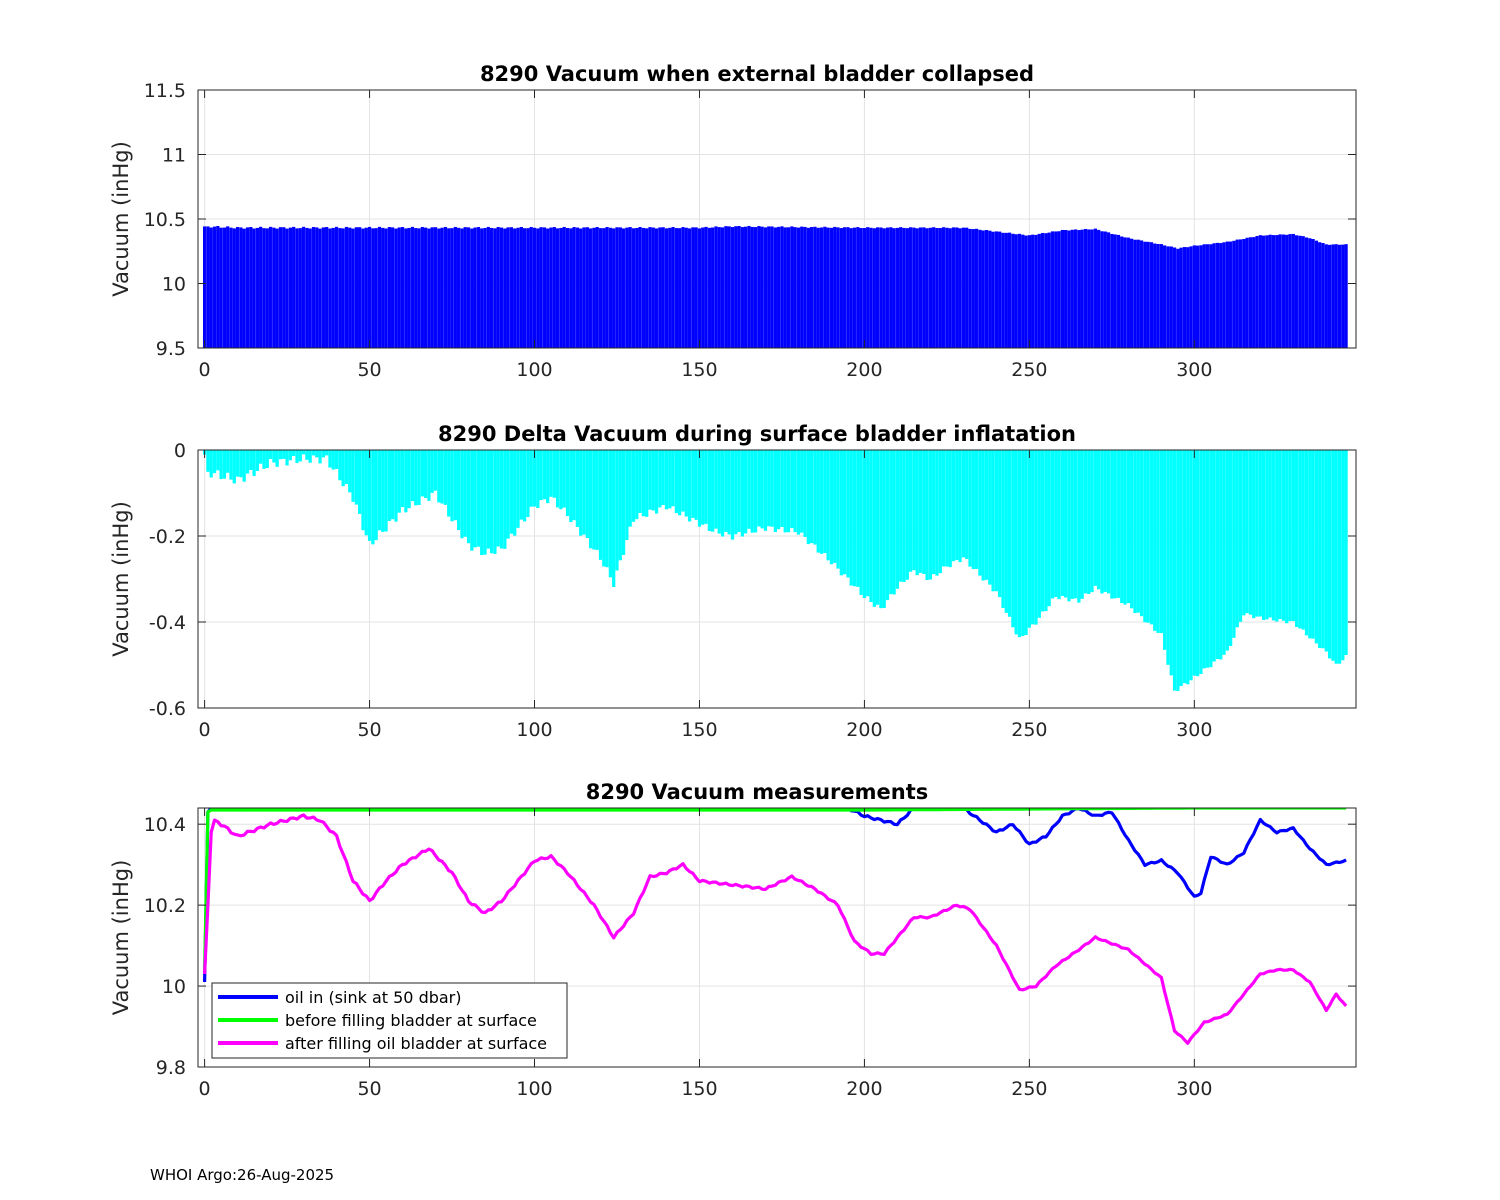  What do you see at coordinates (167, 709) in the screenshot?
I see `y-tick-label: -0.6` at bounding box center [167, 709].